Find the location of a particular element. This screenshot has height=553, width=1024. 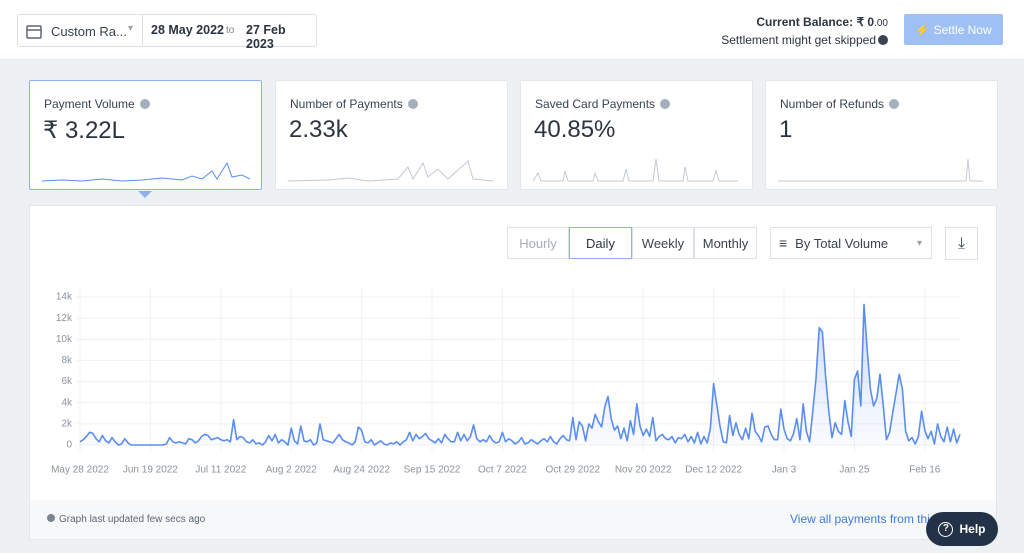

help-text: Help is located at coordinates (972, 529).